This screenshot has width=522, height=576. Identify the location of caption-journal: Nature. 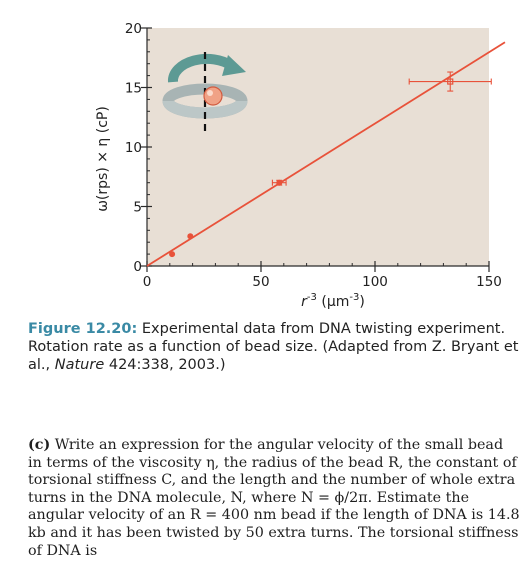
(79, 365).